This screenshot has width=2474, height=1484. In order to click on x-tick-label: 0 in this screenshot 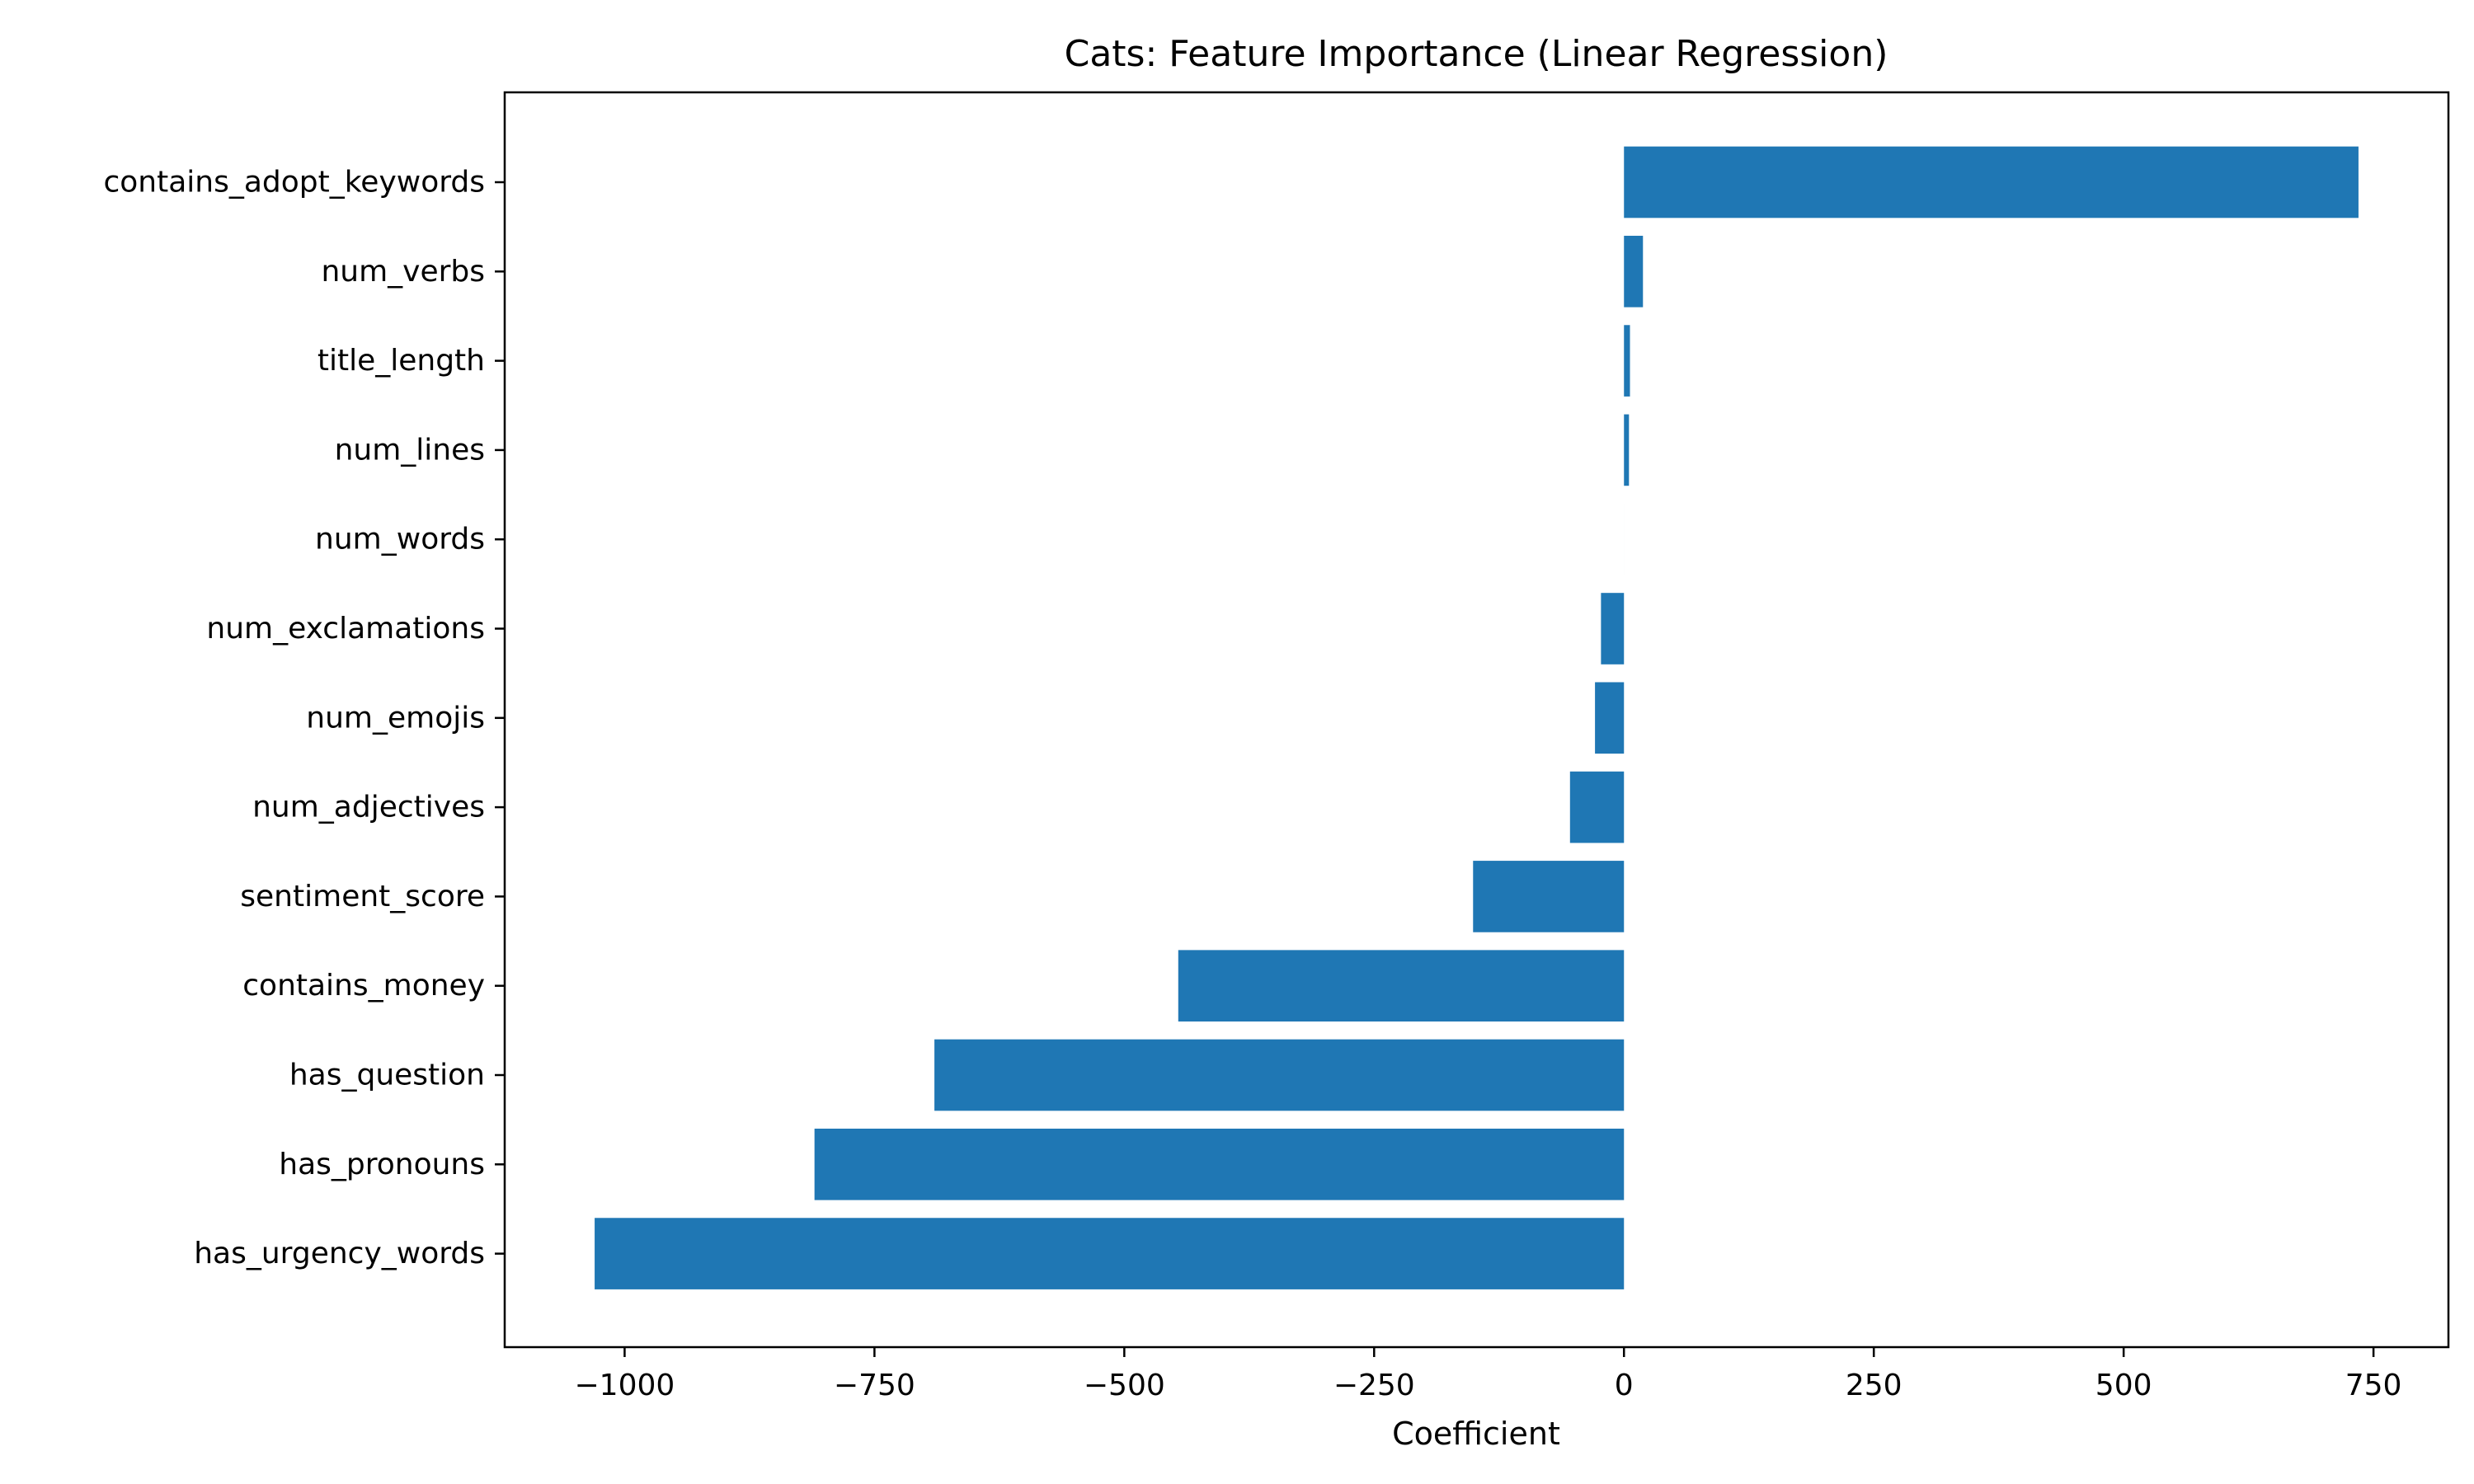, I will do `click(1624, 1385)`.